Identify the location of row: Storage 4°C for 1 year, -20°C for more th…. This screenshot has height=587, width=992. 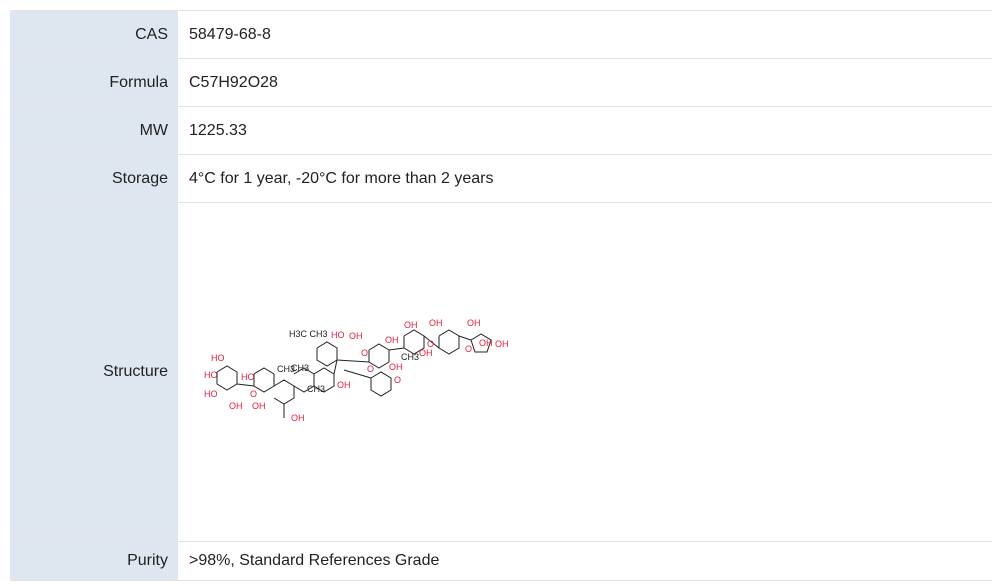
(501, 178).